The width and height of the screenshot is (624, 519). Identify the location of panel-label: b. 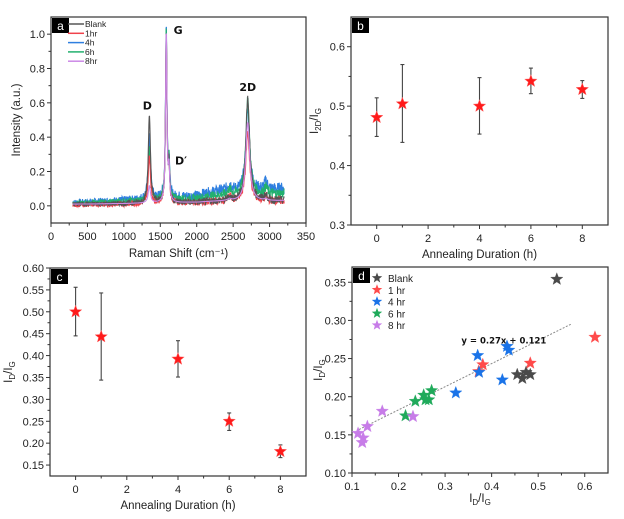
(360, 26).